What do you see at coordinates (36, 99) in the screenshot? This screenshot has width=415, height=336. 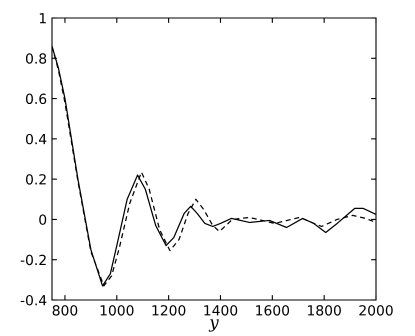 I see `y-tick-label: 0.6` at bounding box center [36, 99].